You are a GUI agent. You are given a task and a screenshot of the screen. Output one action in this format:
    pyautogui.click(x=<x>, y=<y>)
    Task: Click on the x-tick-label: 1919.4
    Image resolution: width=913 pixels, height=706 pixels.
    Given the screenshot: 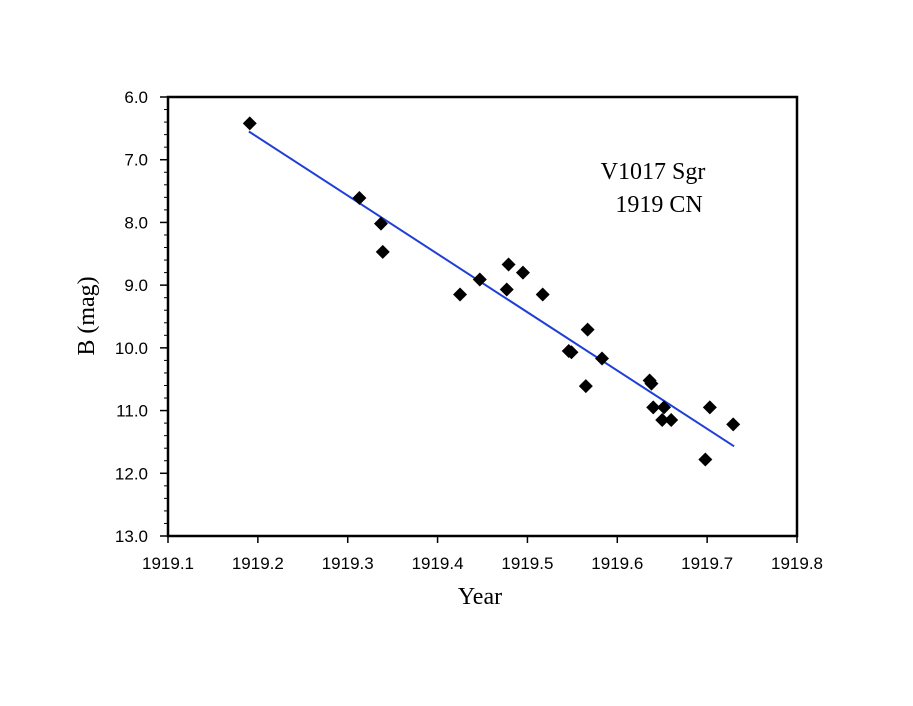 What is the action you would take?
    pyautogui.click(x=438, y=563)
    